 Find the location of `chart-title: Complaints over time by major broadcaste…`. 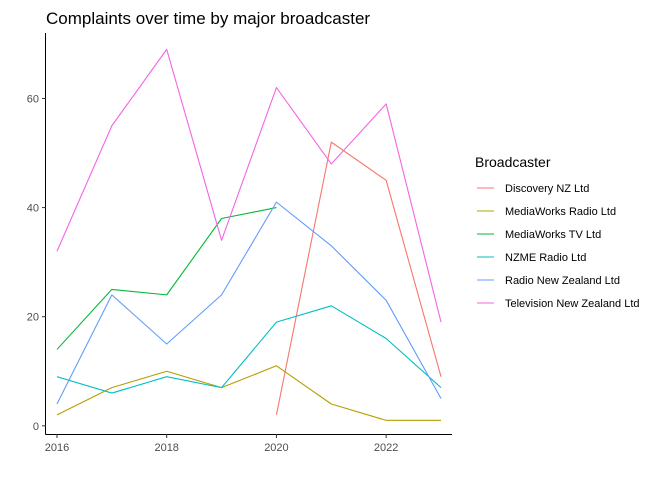

chart-title: Complaints over time by major broadcaste… is located at coordinates (208, 18).